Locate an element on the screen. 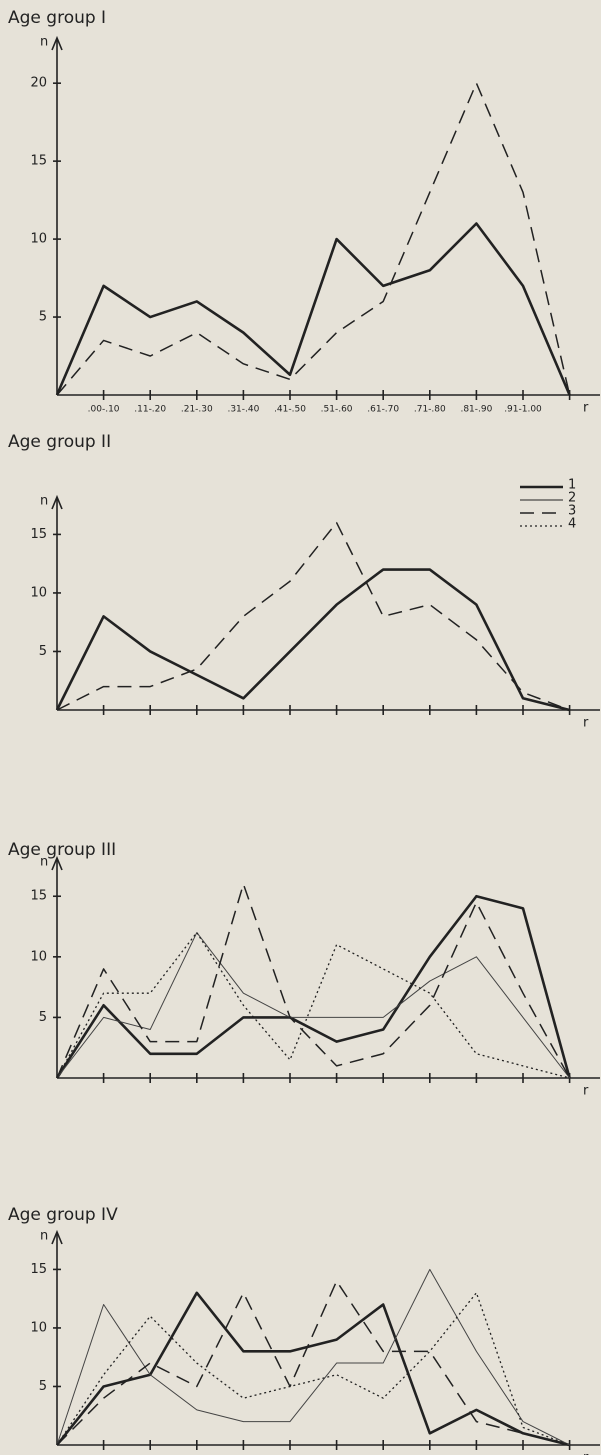  x-tick-label: .21-.30 is located at coordinates (197, 410).